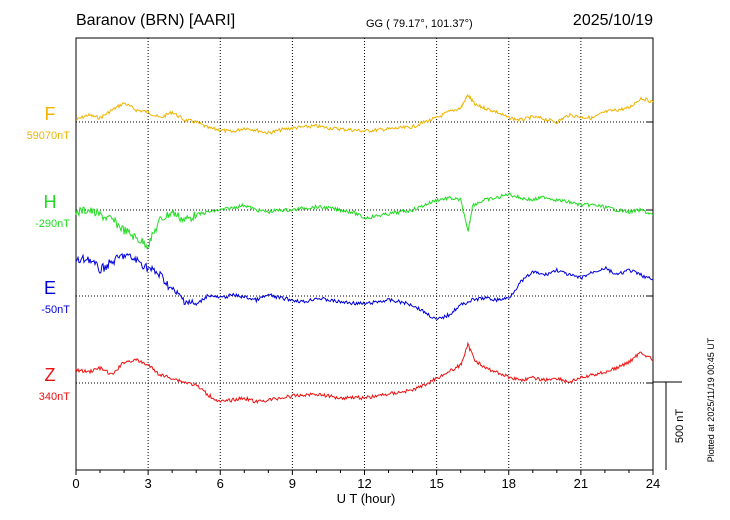 The image size is (730, 520). What do you see at coordinates (364, 373) in the screenshot?
I see `series-line-z` at bounding box center [364, 373].